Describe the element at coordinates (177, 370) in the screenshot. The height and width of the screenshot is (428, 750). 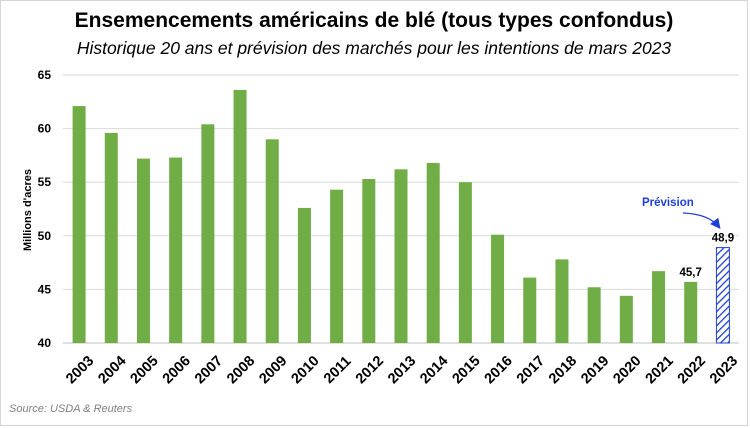
I see `x-tick-label: 2006` at that location.